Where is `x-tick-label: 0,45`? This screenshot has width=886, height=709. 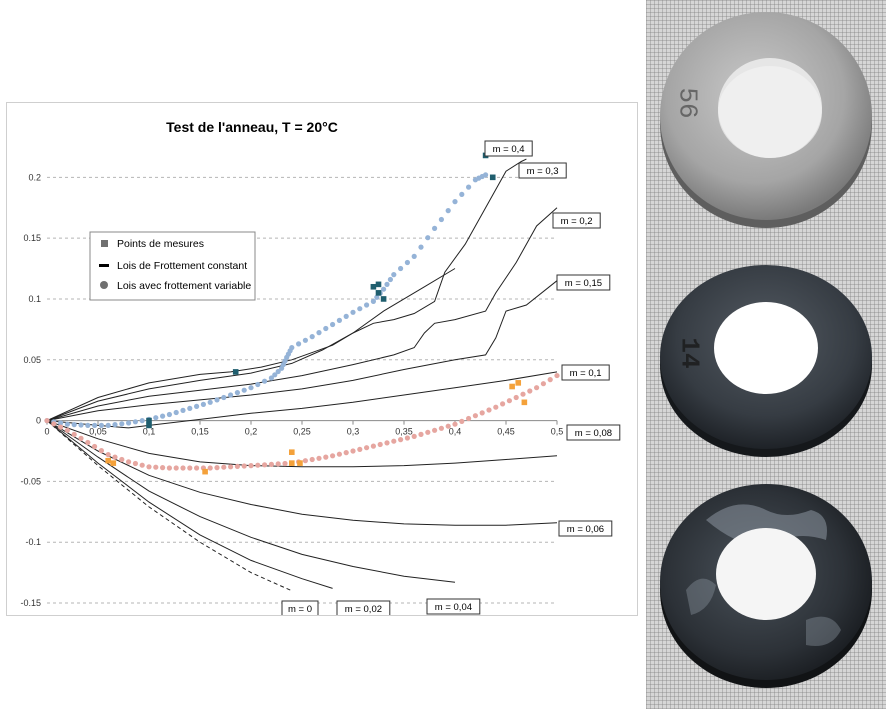
x-tick-label: 0,45 is located at coordinates (506, 432).